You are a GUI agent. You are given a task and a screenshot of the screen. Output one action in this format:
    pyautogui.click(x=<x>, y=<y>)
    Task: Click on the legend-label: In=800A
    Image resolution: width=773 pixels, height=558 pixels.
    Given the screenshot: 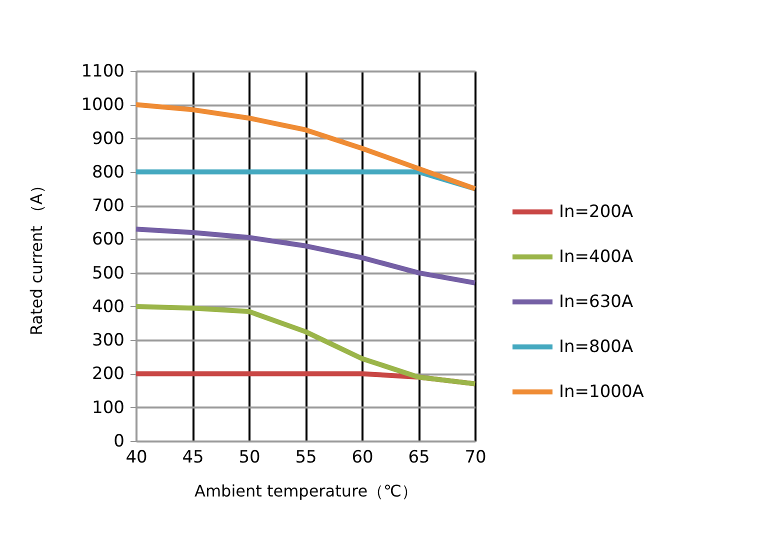 What is the action you would take?
    pyautogui.click(x=596, y=346)
    